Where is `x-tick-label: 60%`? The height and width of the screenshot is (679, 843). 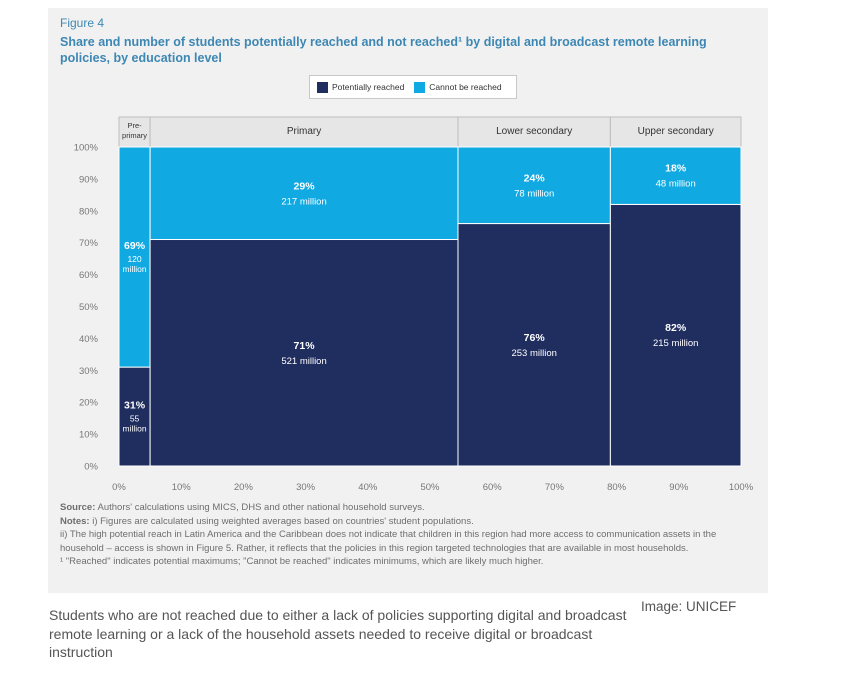 x-tick-label: 60% is located at coordinates (493, 487).